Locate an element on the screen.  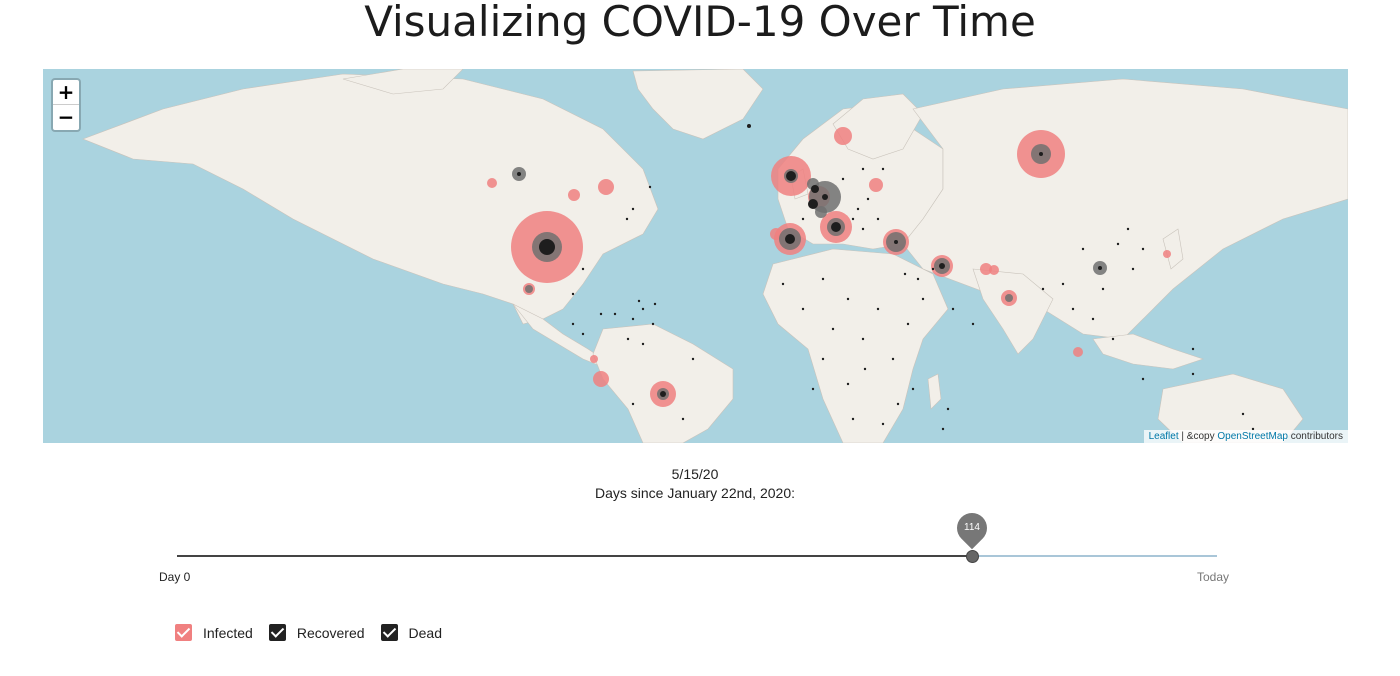
legend-item-infected: Infected is located at coordinates (214, 632).